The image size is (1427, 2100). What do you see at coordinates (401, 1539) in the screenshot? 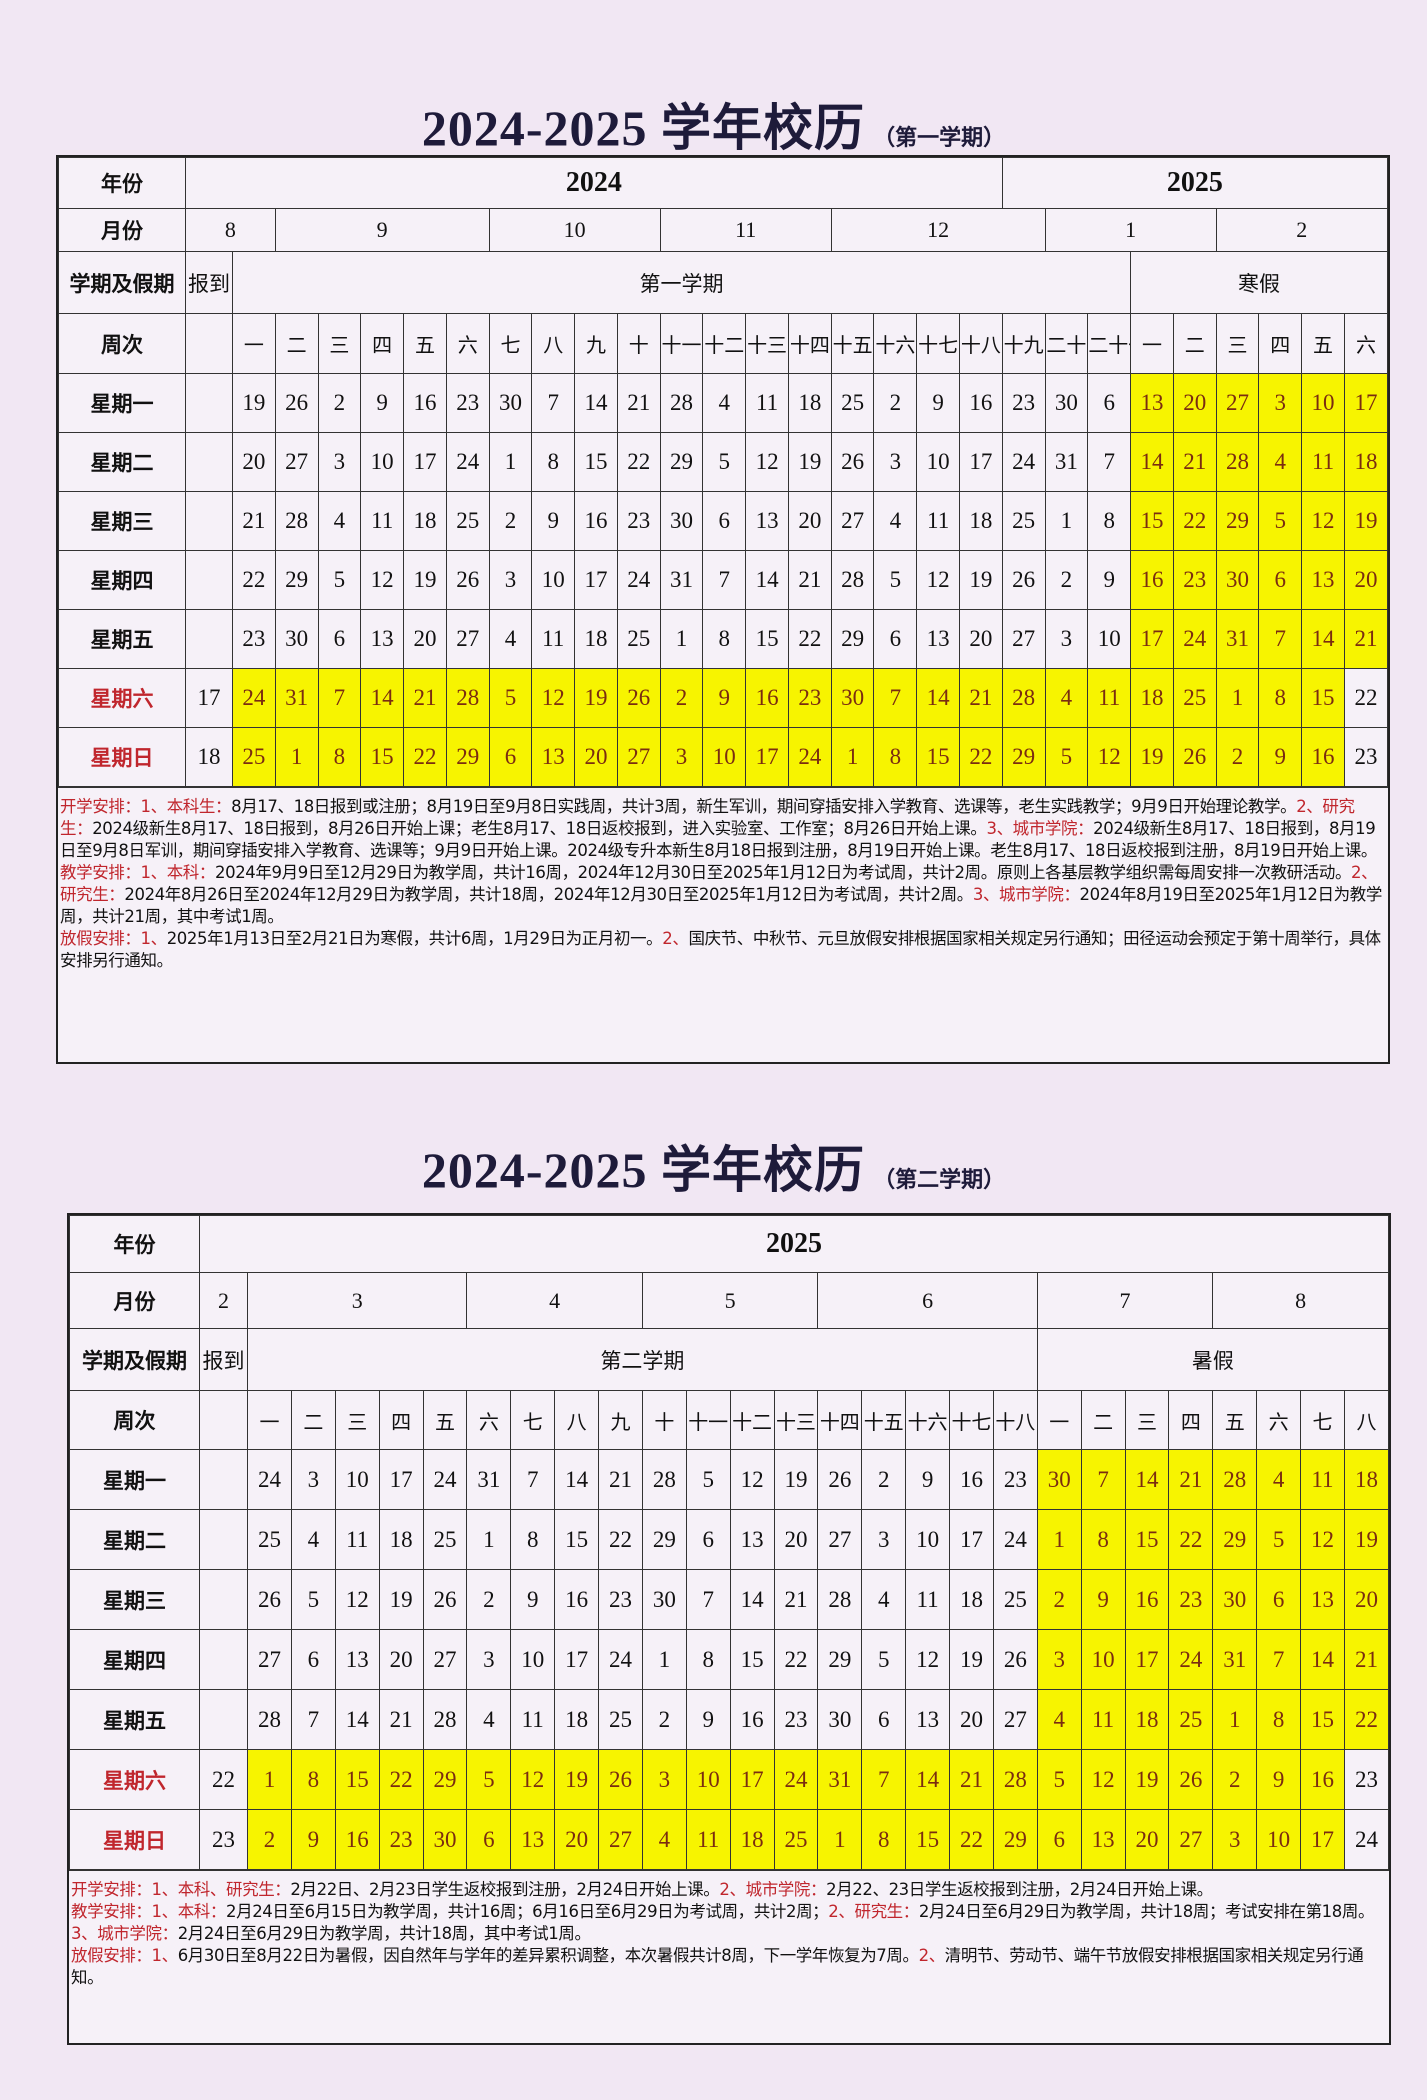
I see `date-cell: 18` at bounding box center [401, 1539].